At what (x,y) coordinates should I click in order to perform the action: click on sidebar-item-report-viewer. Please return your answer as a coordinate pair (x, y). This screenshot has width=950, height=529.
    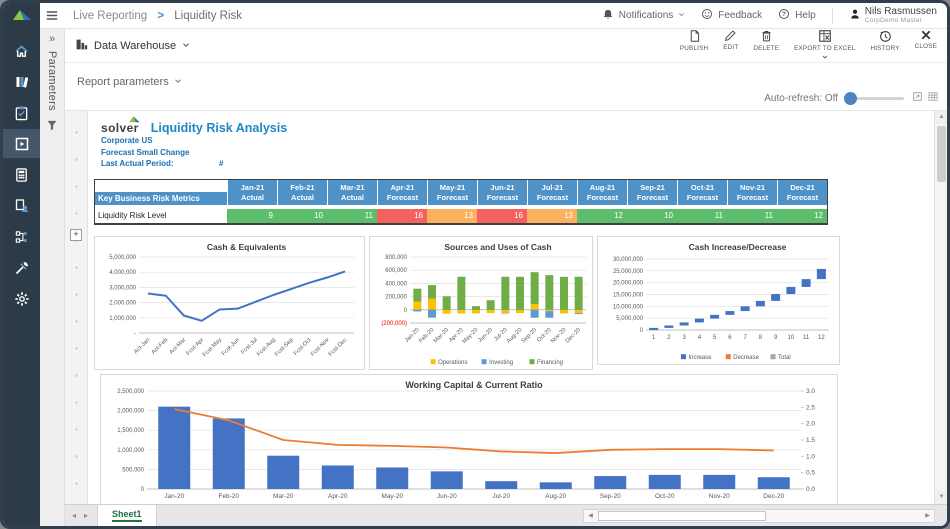
    Looking at the image, I should click on (21, 143).